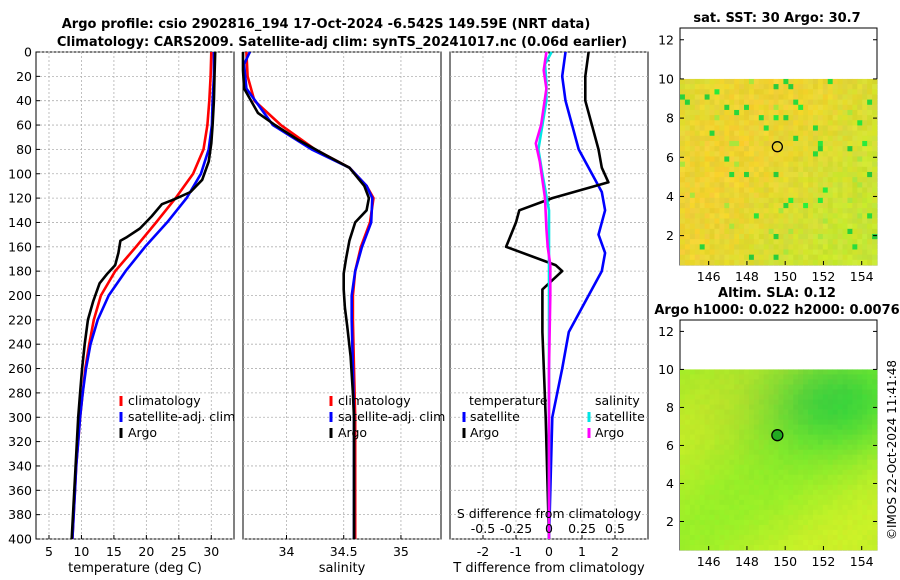 This screenshot has height=580, width=900. What do you see at coordinates (179, 551) in the screenshot?
I see `x-tick-label: 25` at bounding box center [179, 551].